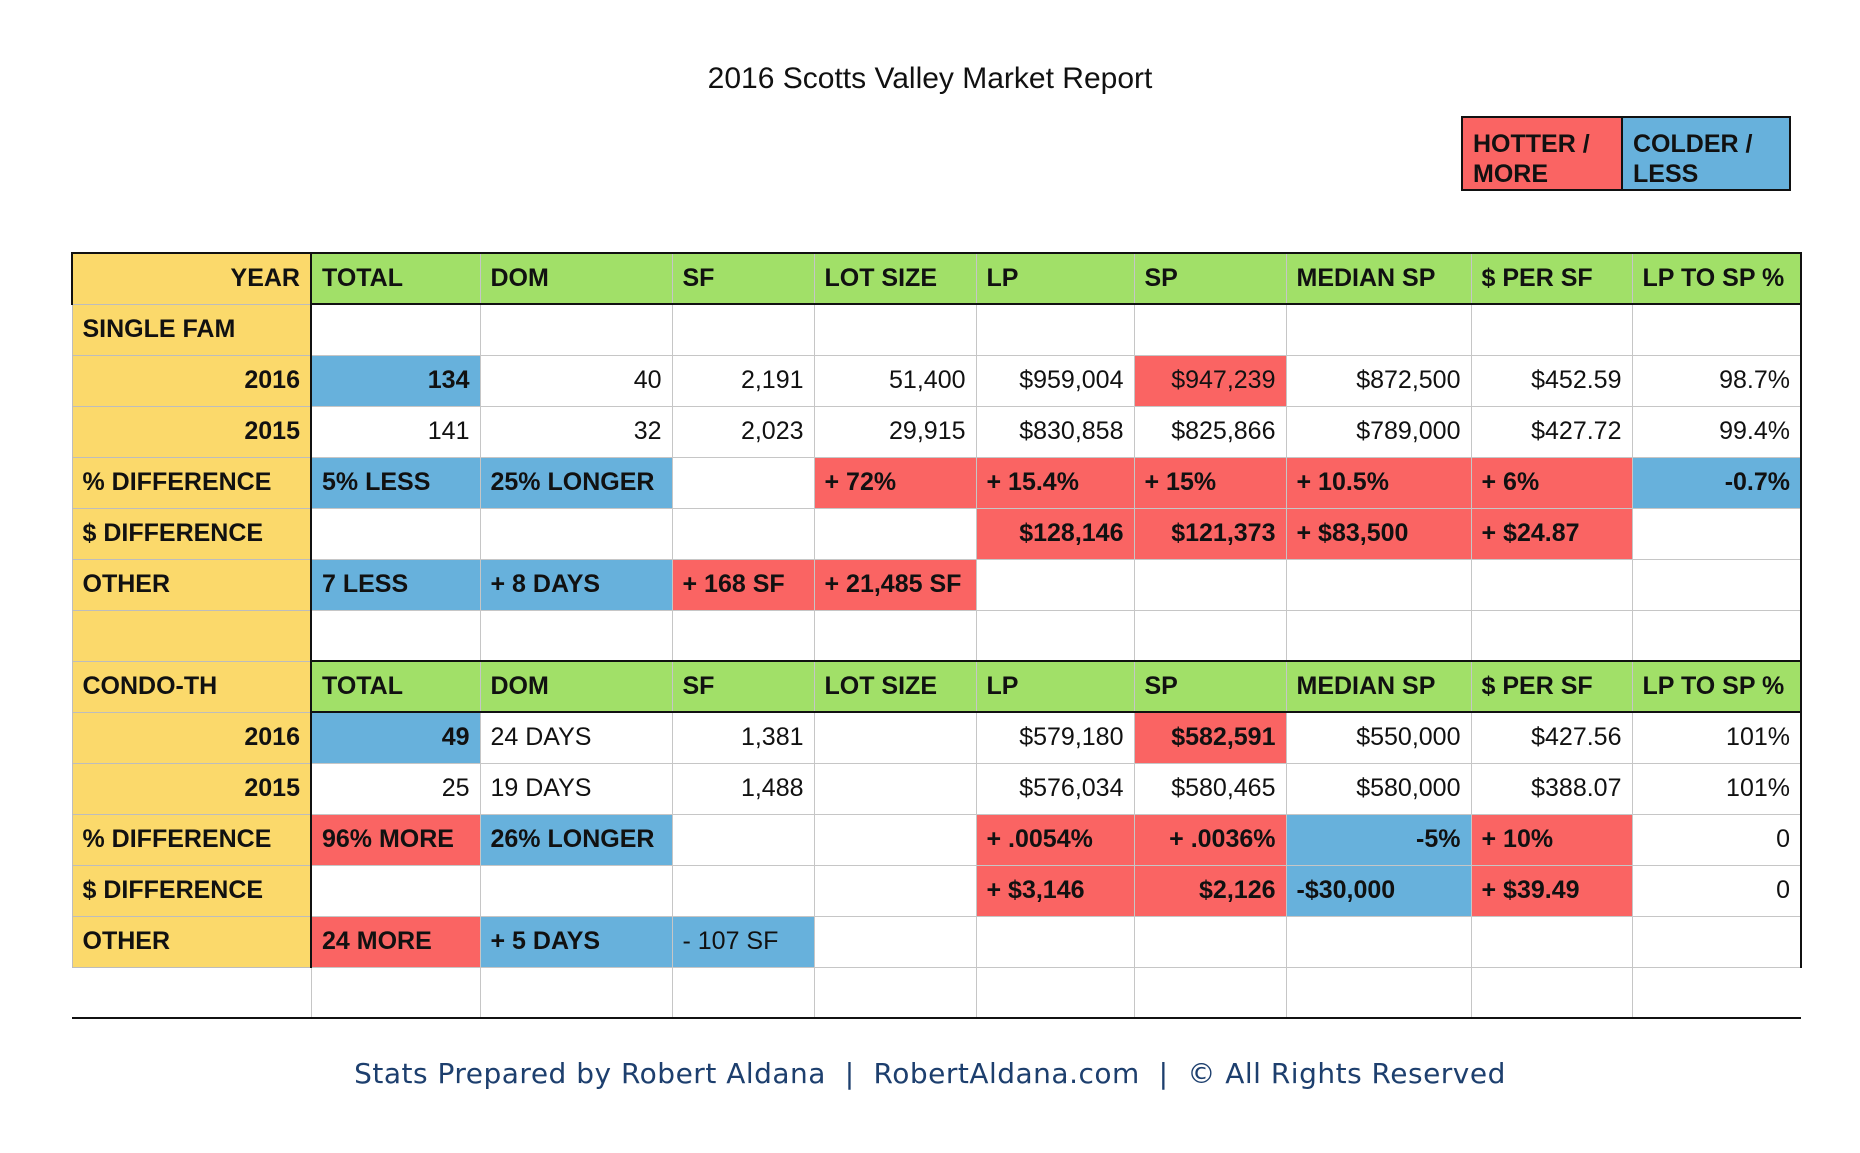 Image resolution: width=1860 pixels, height=1153 pixels. I want to click on row-label, so click(192, 992).